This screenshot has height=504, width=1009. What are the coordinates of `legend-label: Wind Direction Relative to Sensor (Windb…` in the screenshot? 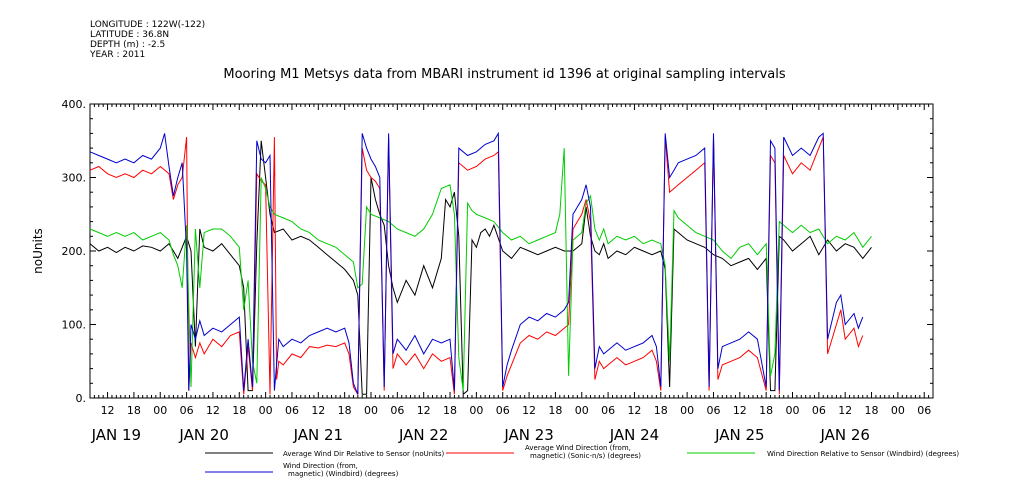 It's located at (863, 454).